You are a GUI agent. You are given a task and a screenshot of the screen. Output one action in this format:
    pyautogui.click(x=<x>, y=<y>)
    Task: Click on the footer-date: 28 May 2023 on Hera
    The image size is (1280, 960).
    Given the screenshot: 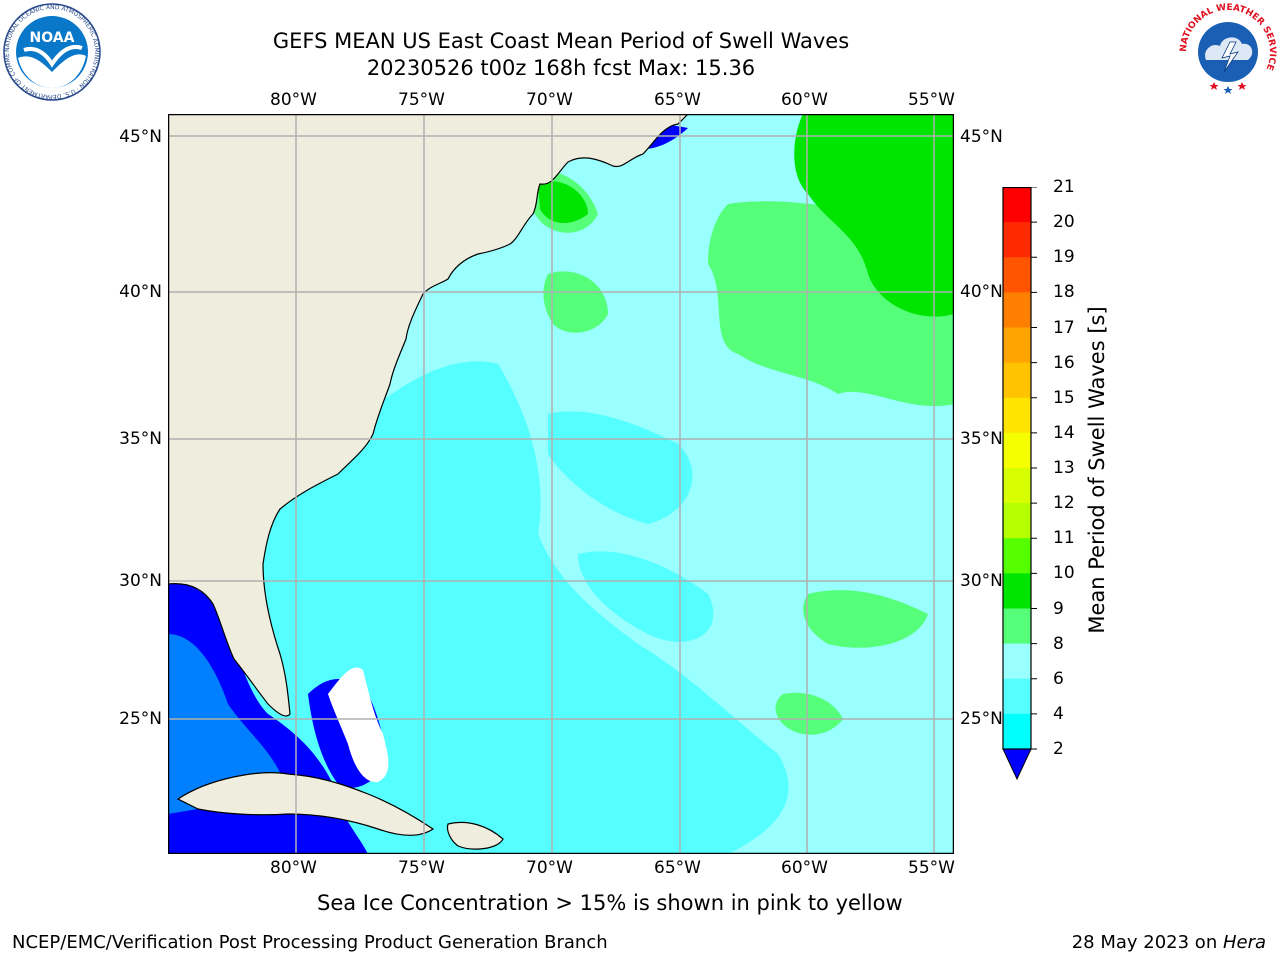 What is the action you would take?
    pyautogui.click(x=1169, y=943)
    